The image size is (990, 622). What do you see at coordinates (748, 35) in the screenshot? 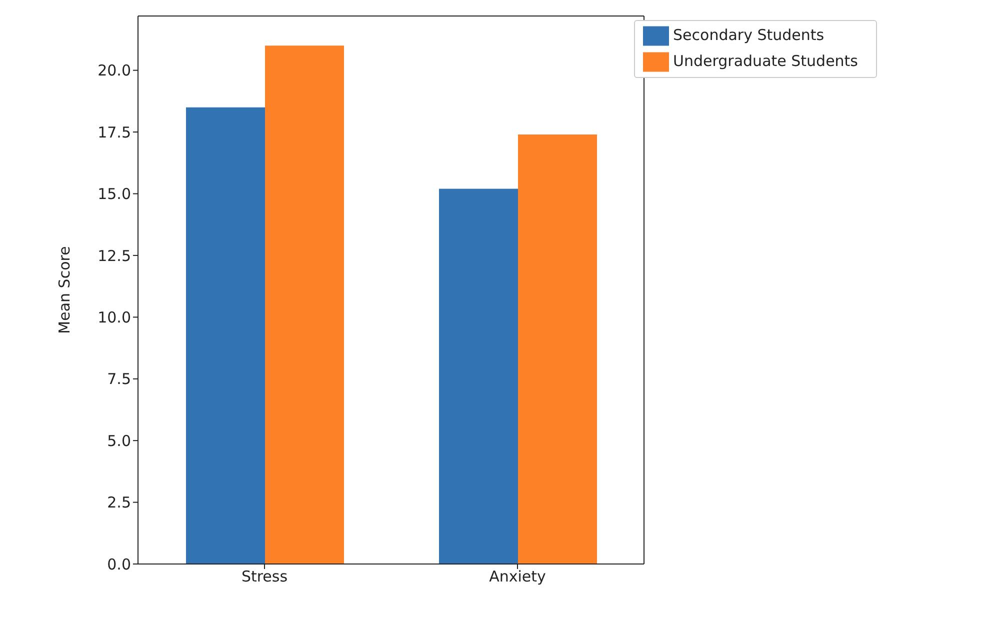
I see `legend-label: Secondary Students` at bounding box center [748, 35].